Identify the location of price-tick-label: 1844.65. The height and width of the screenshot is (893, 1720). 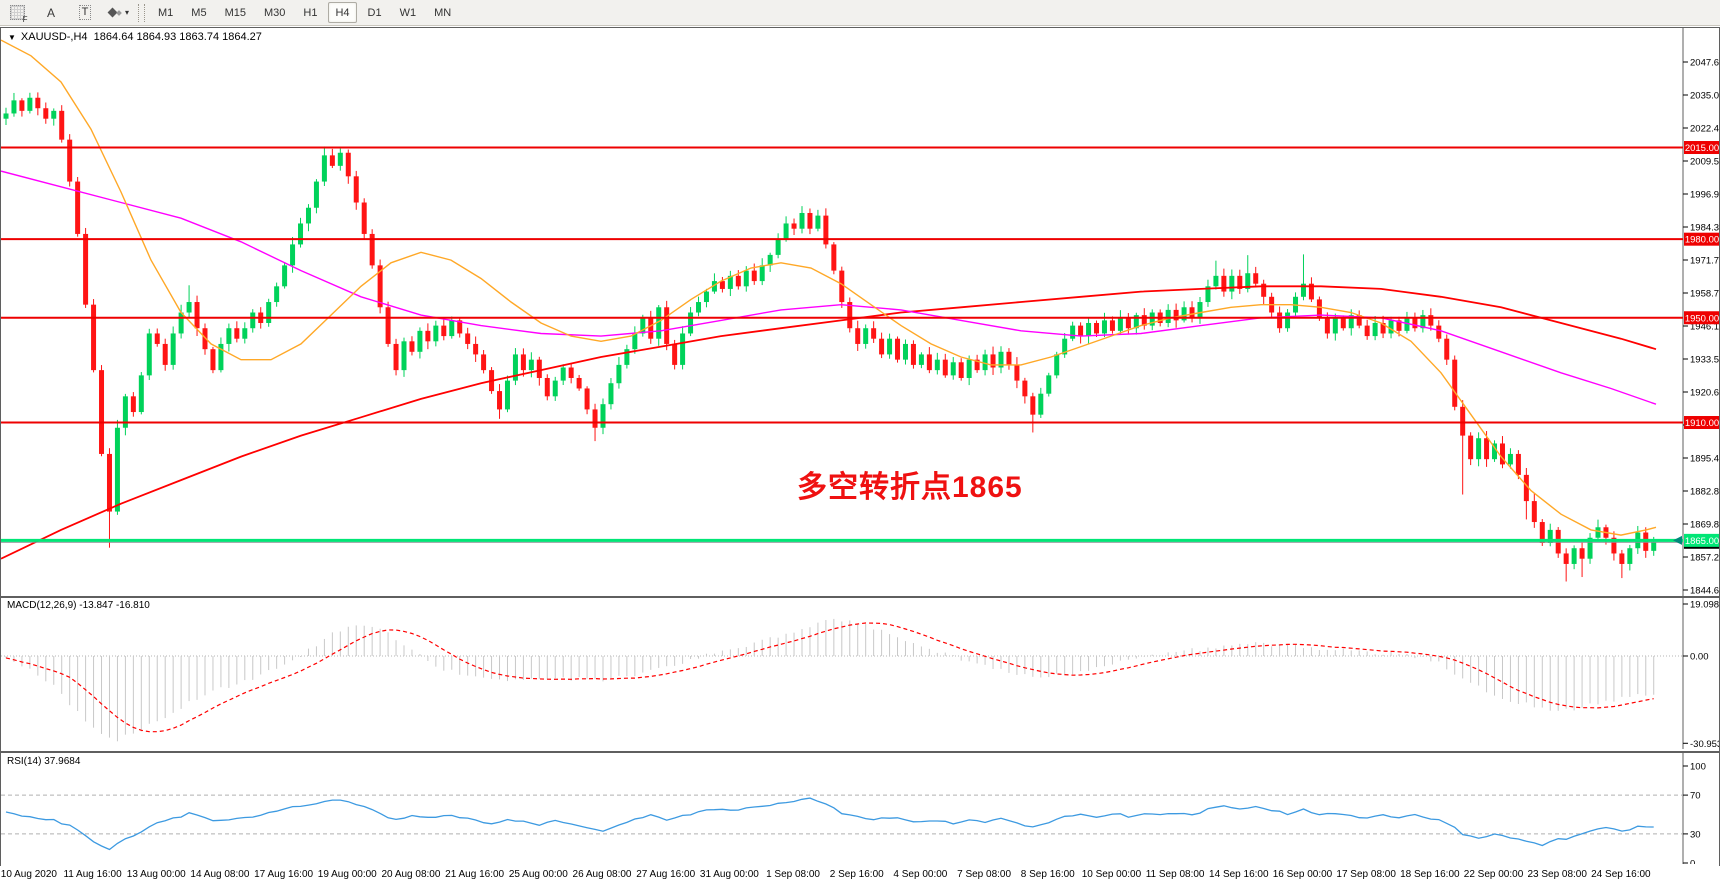
(1704, 591).